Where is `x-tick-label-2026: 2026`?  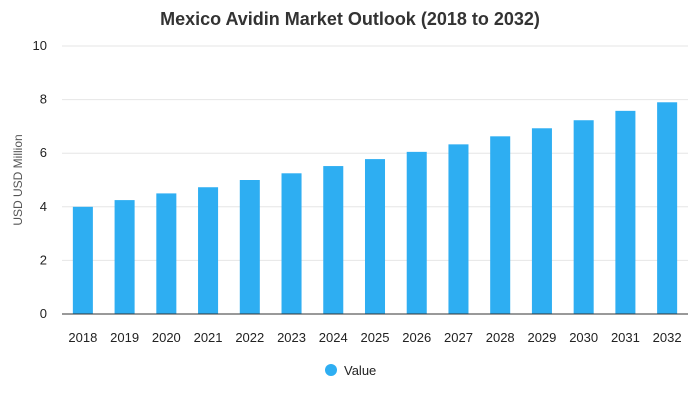
x-tick-label-2026: 2026 is located at coordinates (416, 337).